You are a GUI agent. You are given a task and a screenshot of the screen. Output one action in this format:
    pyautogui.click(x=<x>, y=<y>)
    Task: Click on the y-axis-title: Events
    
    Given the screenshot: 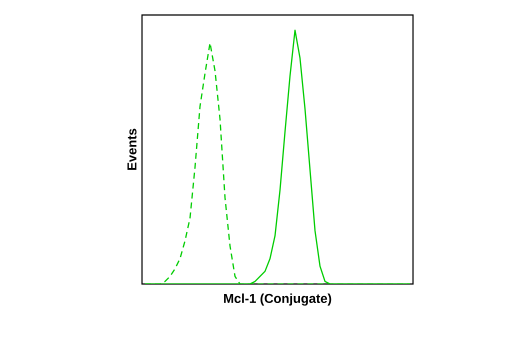 What is the action you would take?
    pyautogui.click(x=131, y=149)
    